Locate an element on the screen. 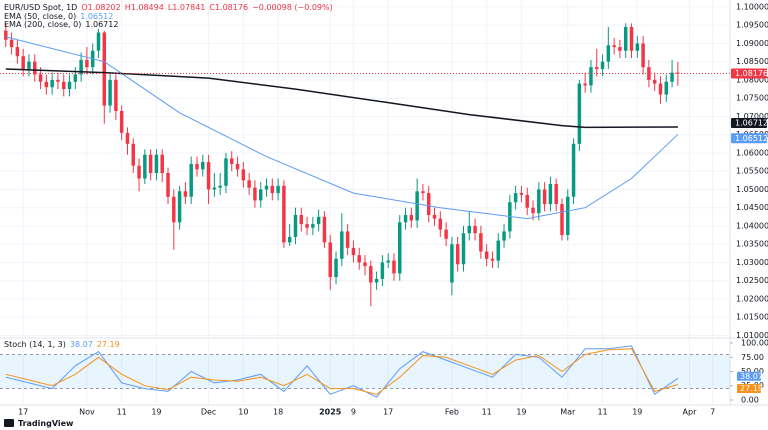  stoch-legend: Stoch (14, 1, 3) 38.07 27.19 is located at coordinates (62, 344).